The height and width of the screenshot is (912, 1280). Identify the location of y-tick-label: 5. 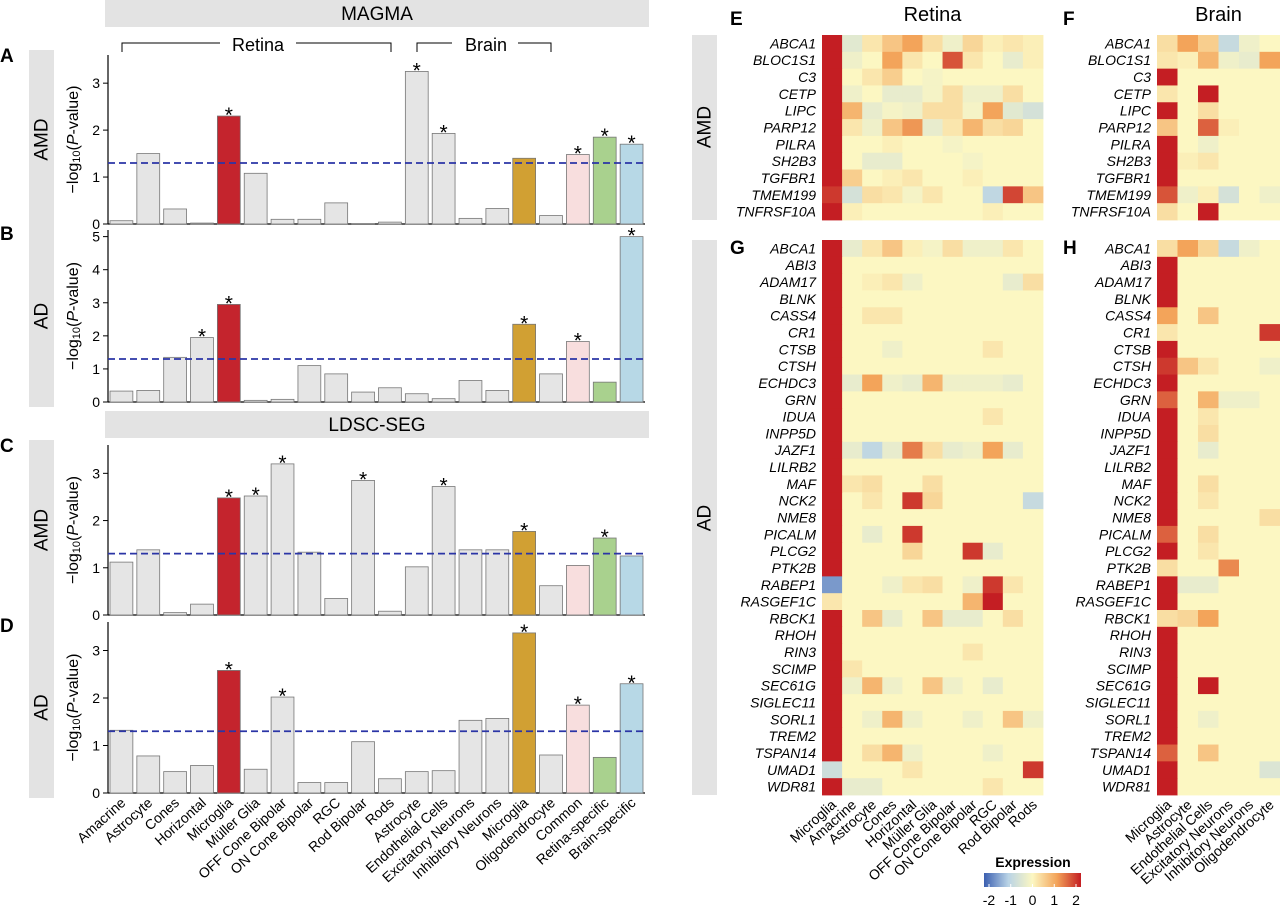
(96, 237).